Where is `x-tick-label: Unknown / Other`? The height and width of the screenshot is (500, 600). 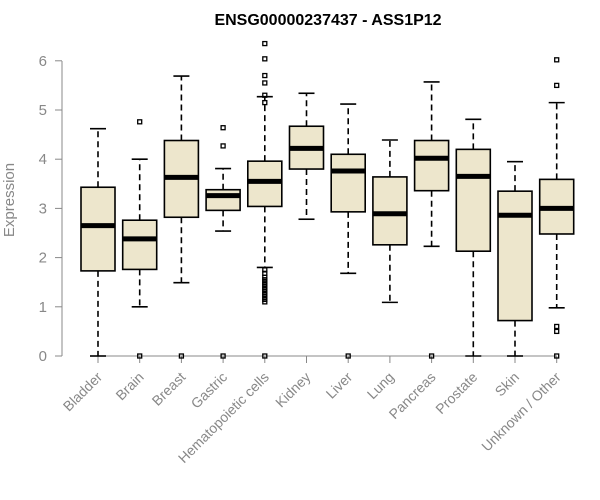
x-tick-label: Unknown / Other is located at coordinates (521, 412).